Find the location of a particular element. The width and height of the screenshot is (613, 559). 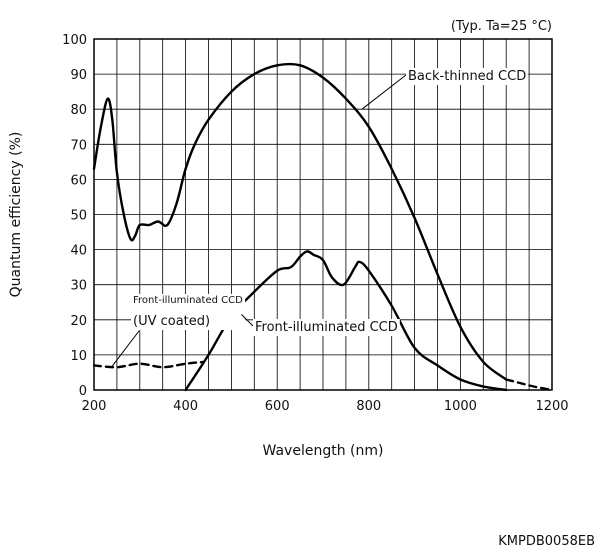

y-tick-label: 80 is located at coordinates (78, 110).